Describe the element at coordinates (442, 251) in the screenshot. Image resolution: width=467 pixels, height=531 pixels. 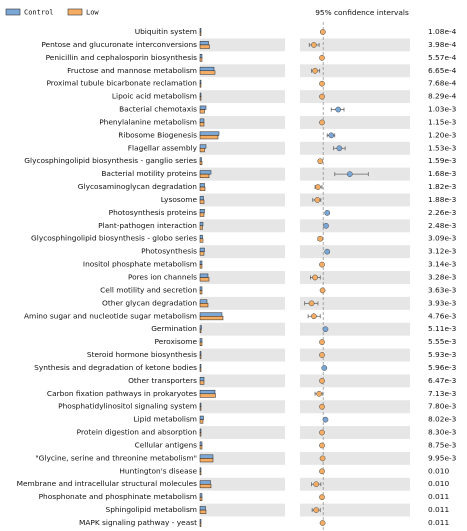
I see `p-value: 3.12e-3` at that location.